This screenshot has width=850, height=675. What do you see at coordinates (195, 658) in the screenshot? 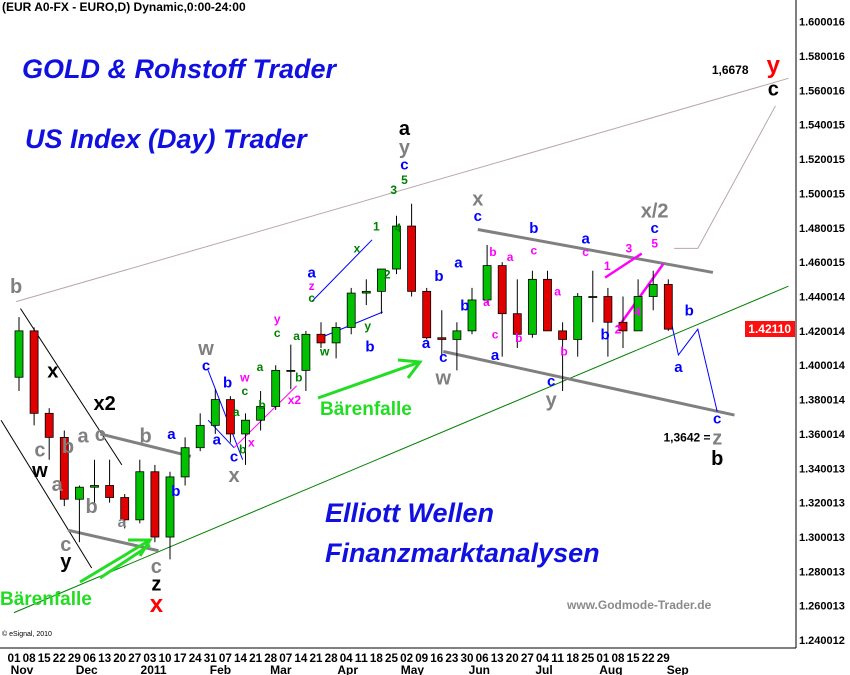
I see `x-tick-label: 24` at bounding box center [195, 658].